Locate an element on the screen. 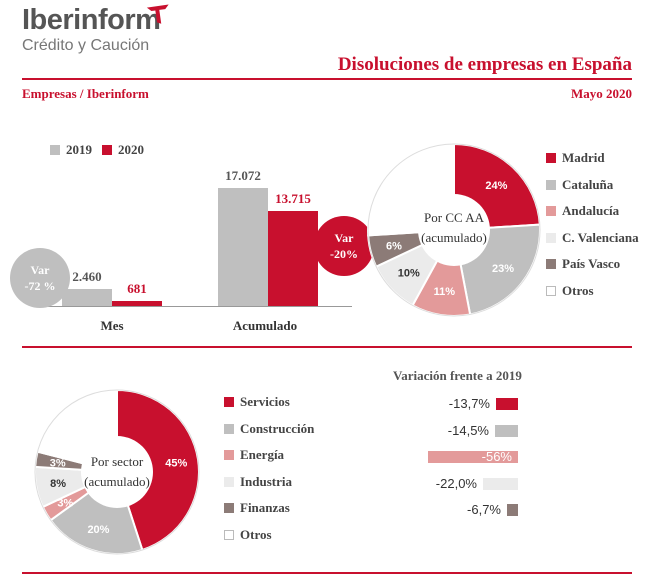 Image resolution: width=654 pixels, height=585 pixels. bar-2019-mes is located at coordinates (87, 297).